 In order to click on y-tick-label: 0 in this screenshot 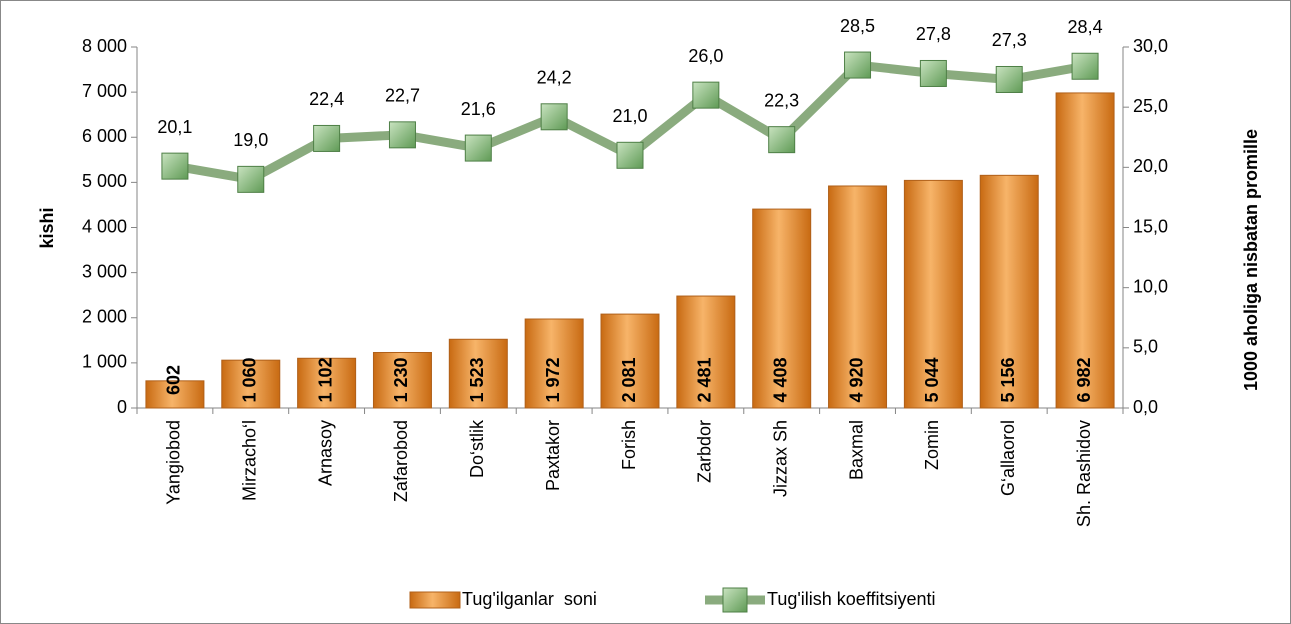, I will do `click(122, 407)`.